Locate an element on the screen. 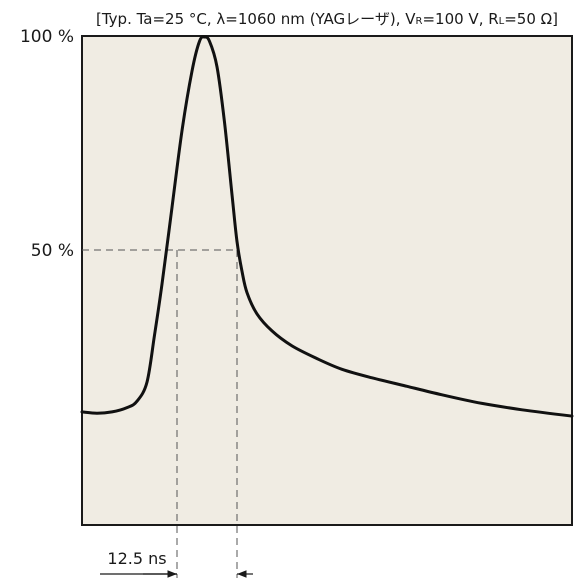 Image resolution: width=584 pixels, height=588 pixels. rl-subscript: L is located at coordinates (502, 21).